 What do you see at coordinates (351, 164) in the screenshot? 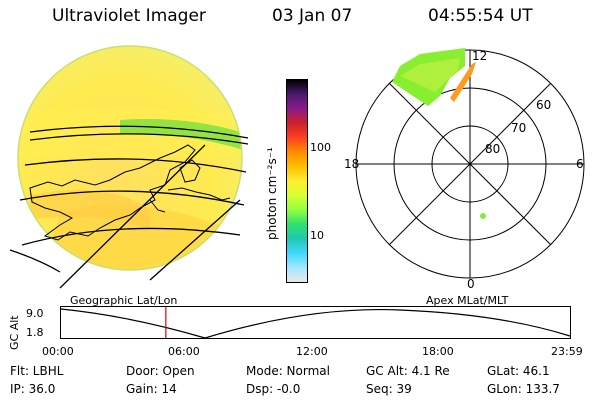
I see `mlt-label-left: 18` at bounding box center [351, 164].